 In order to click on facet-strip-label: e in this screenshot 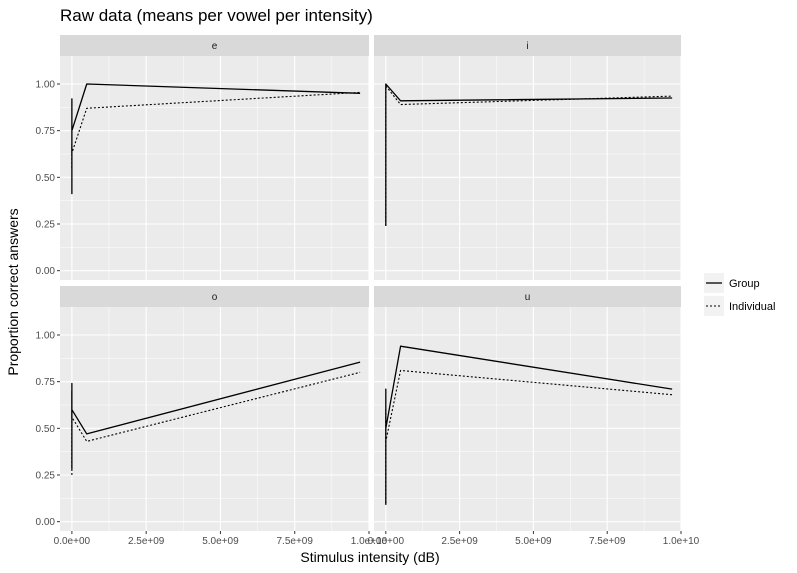, I will do `click(215, 46)`.